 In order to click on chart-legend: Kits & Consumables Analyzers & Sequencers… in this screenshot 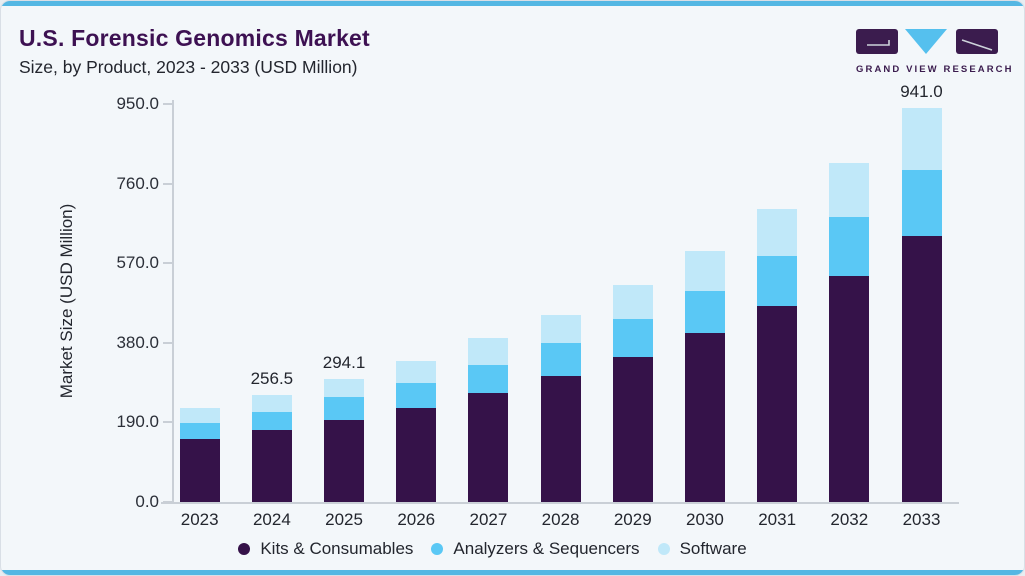, I will do `click(492, 549)`.